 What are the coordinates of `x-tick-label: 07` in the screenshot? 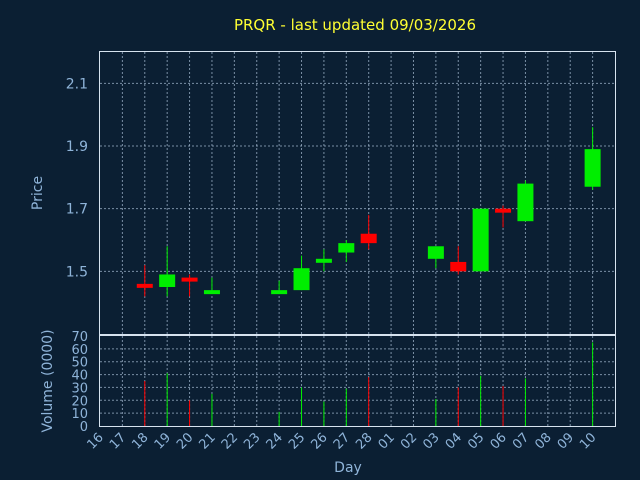 It's located at (521, 441).